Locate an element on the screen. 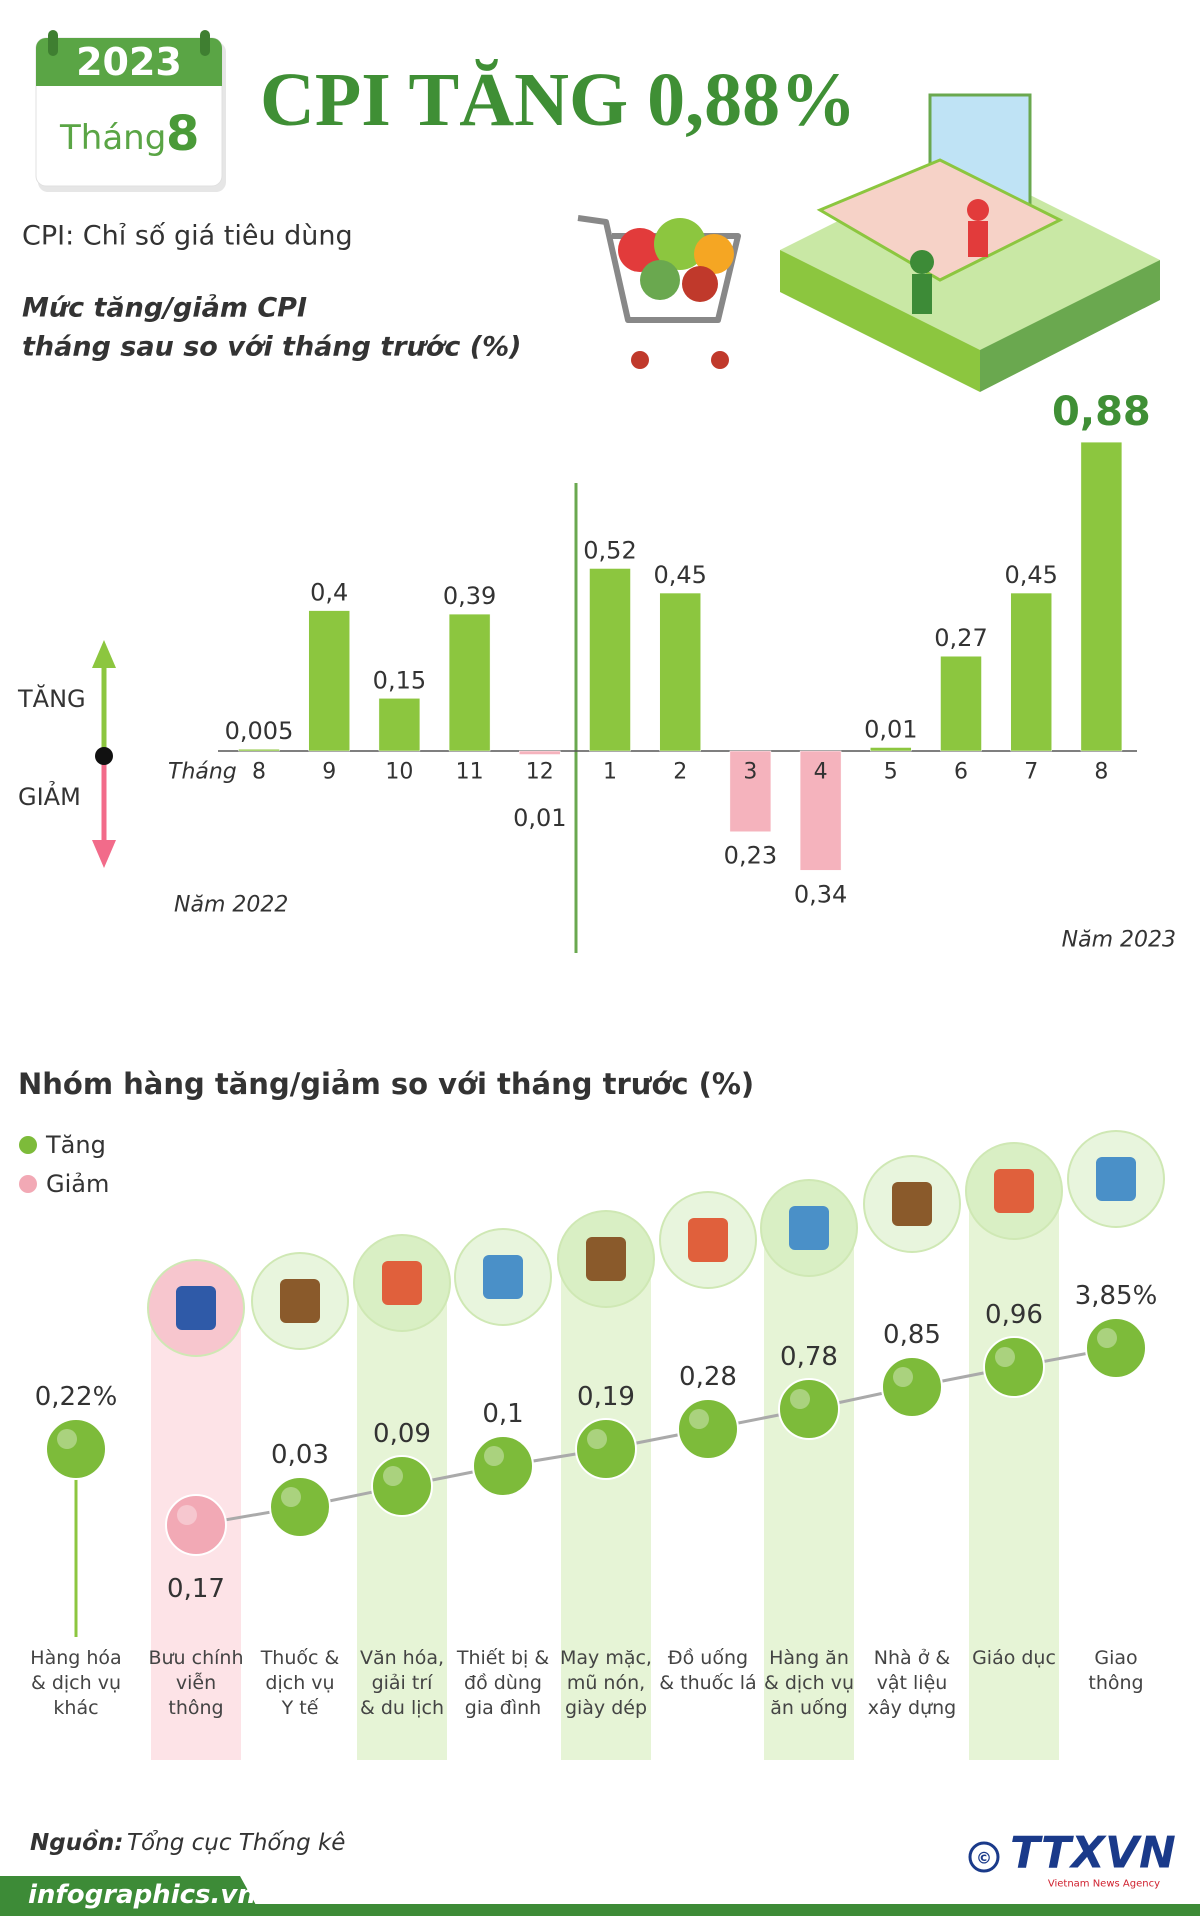 Image resolution: width=1200 pixels, height=1916 pixels. legend-label: Giảm is located at coordinates (77, 1184).